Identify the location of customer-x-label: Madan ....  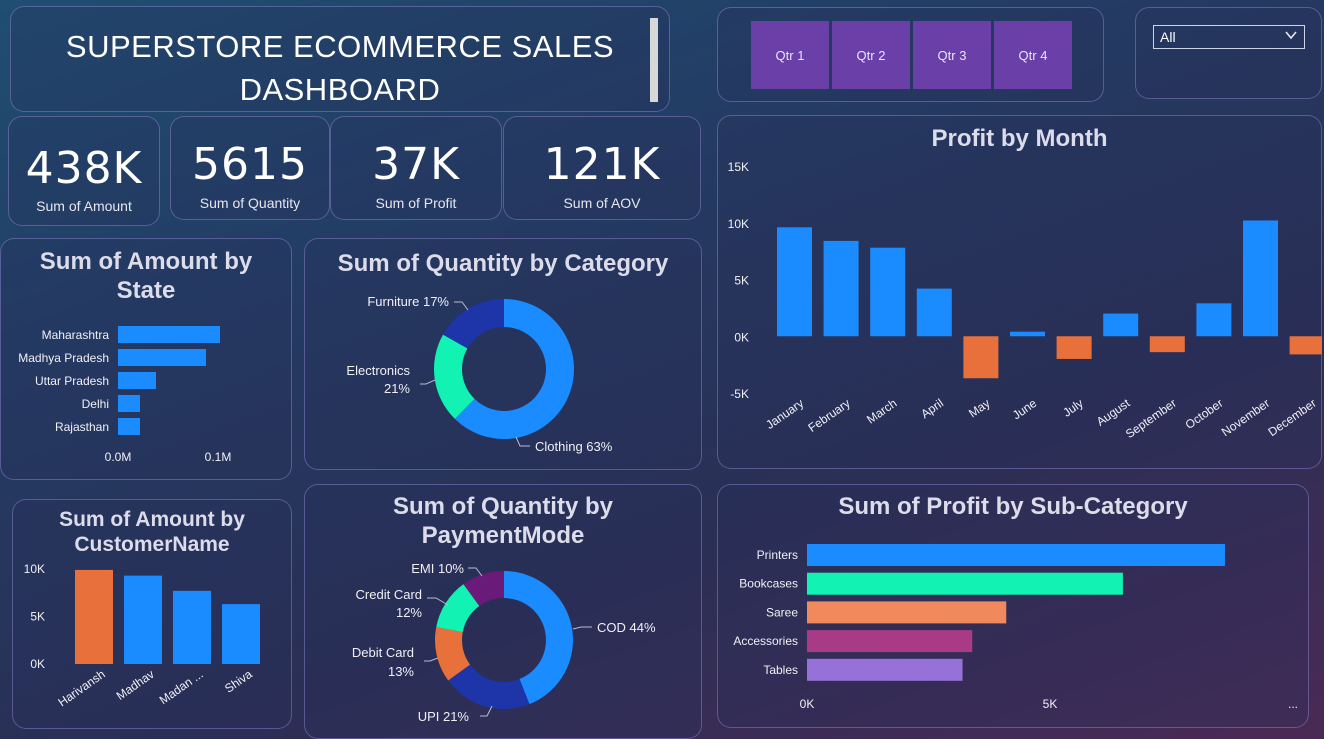
(181, 687).